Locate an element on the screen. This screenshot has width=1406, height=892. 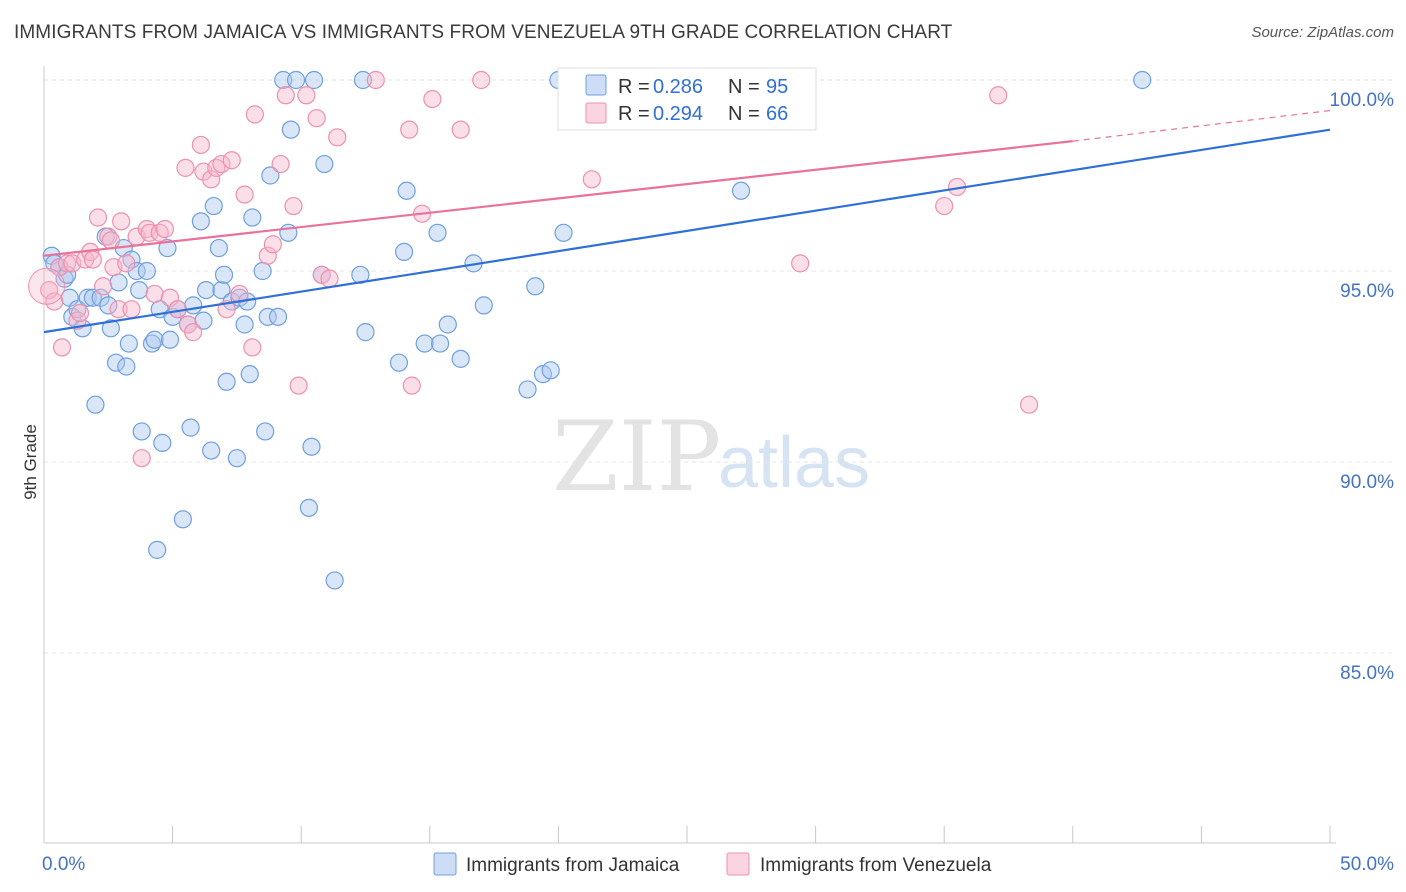
stats-legend: R = 0.286 N = 95 R = 0.294 N = 66 is located at coordinates (687, 99).